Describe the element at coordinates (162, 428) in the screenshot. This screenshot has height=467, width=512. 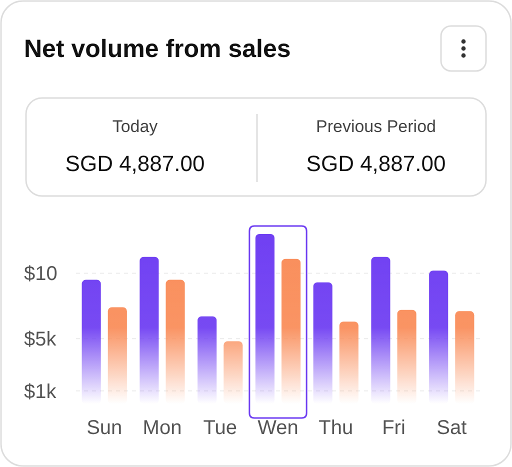
I see `x-tick-label: Mon` at that location.